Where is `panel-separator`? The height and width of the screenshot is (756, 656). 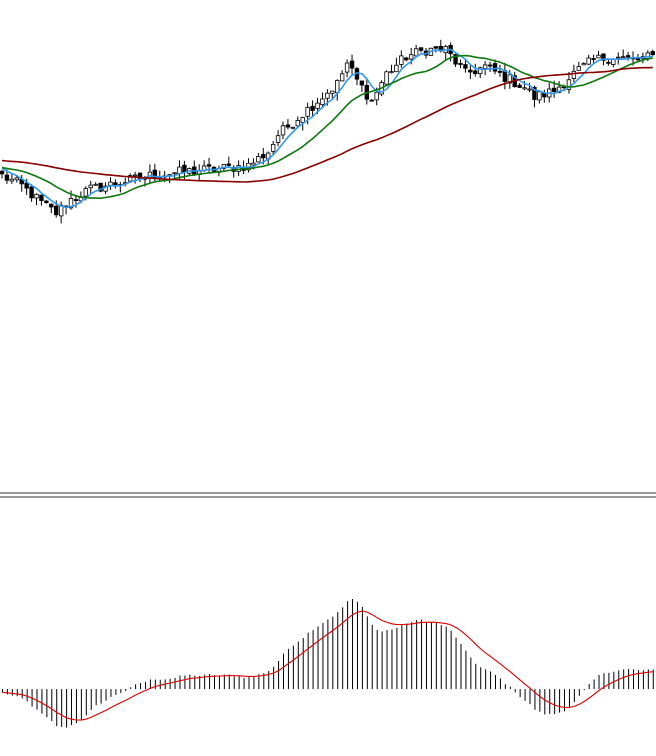 panel-separator is located at coordinates (328, 495).